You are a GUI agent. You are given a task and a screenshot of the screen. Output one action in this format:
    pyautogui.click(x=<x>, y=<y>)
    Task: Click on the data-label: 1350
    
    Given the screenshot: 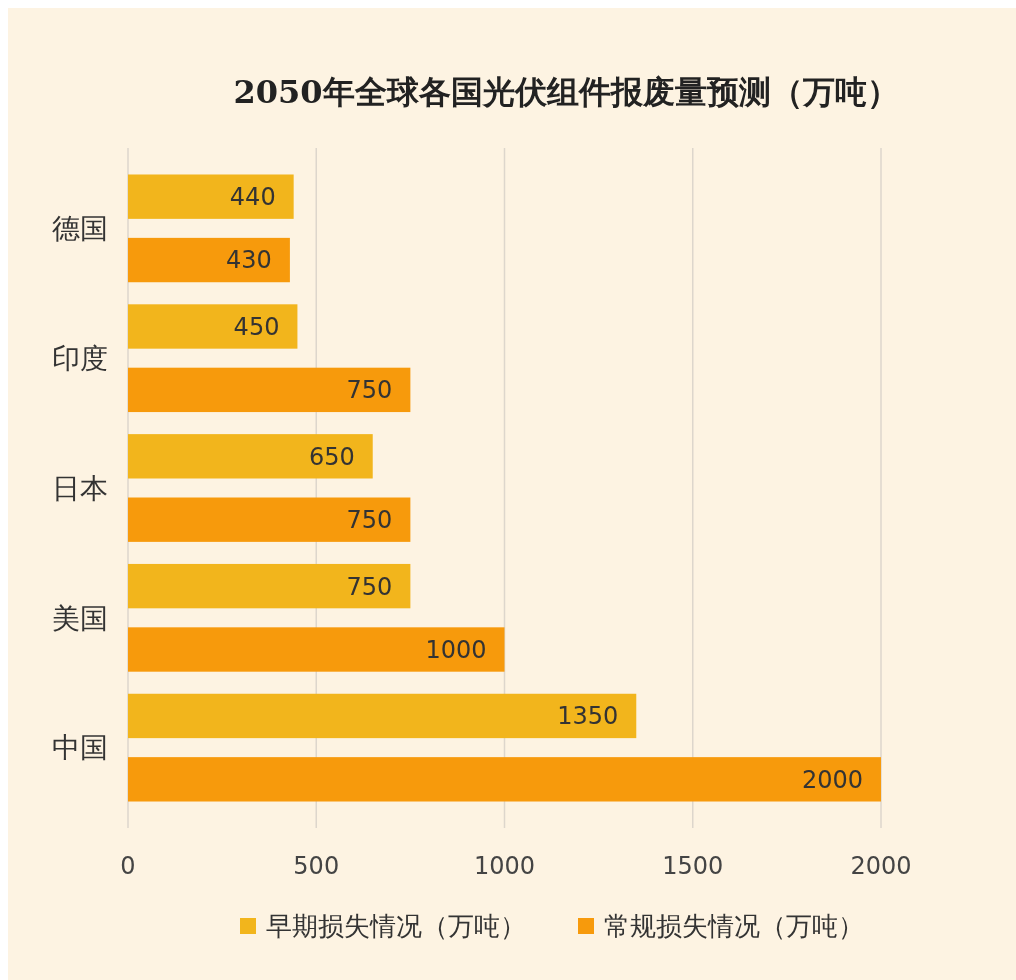 What is the action you would take?
    pyautogui.click(x=588, y=716)
    